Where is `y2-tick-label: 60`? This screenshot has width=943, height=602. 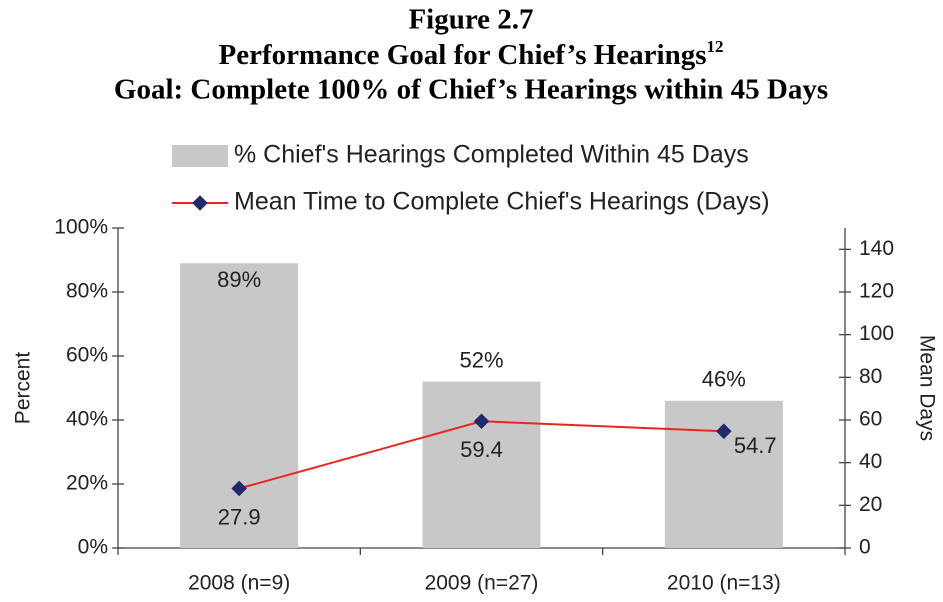
y2-tick-label: 60 is located at coordinates (870, 419).